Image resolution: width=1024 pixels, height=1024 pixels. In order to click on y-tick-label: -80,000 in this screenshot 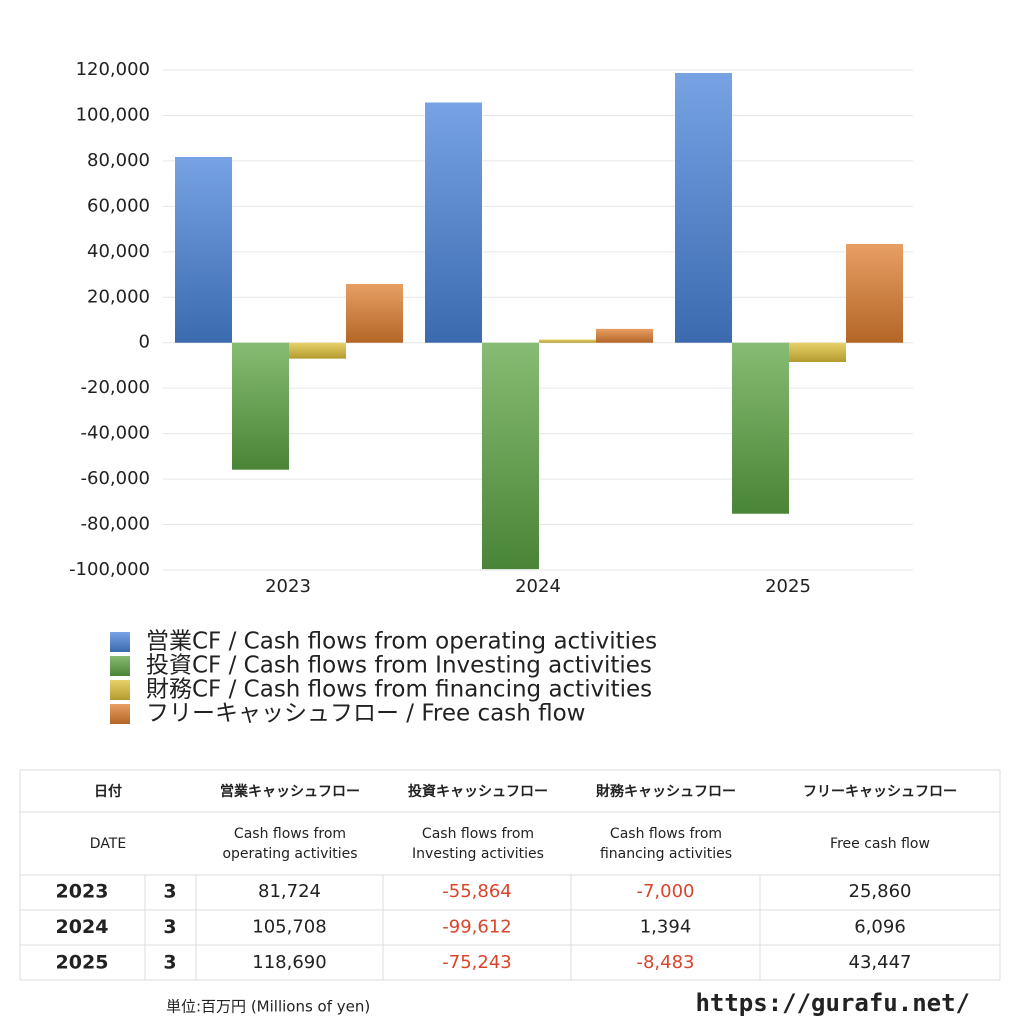, I will do `click(115, 524)`.